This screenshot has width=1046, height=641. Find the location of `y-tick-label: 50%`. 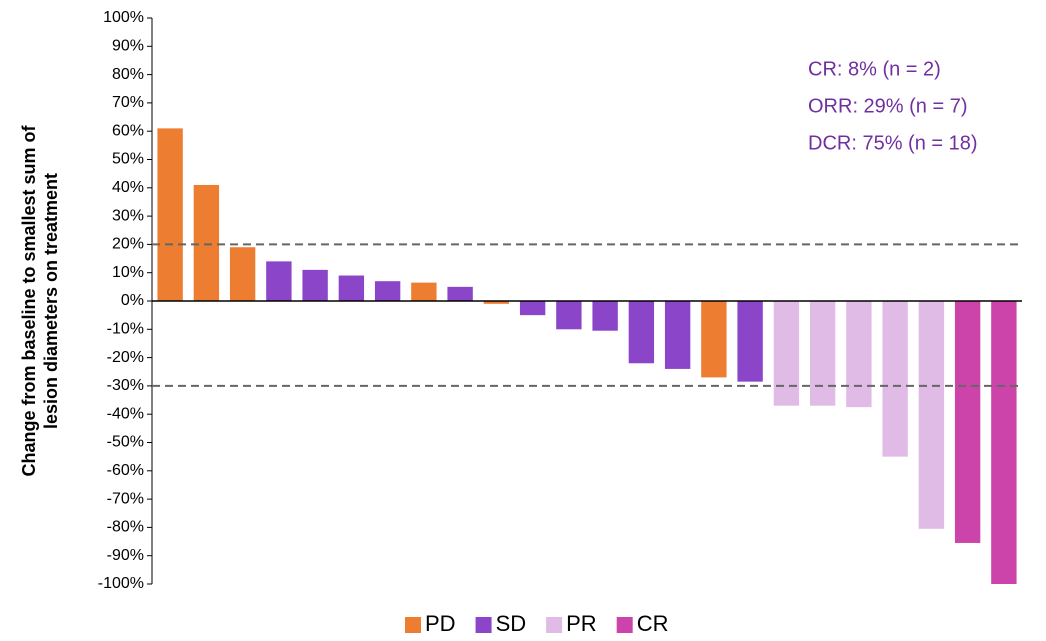

y-tick-label: 50% is located at coordinates (128, 159).